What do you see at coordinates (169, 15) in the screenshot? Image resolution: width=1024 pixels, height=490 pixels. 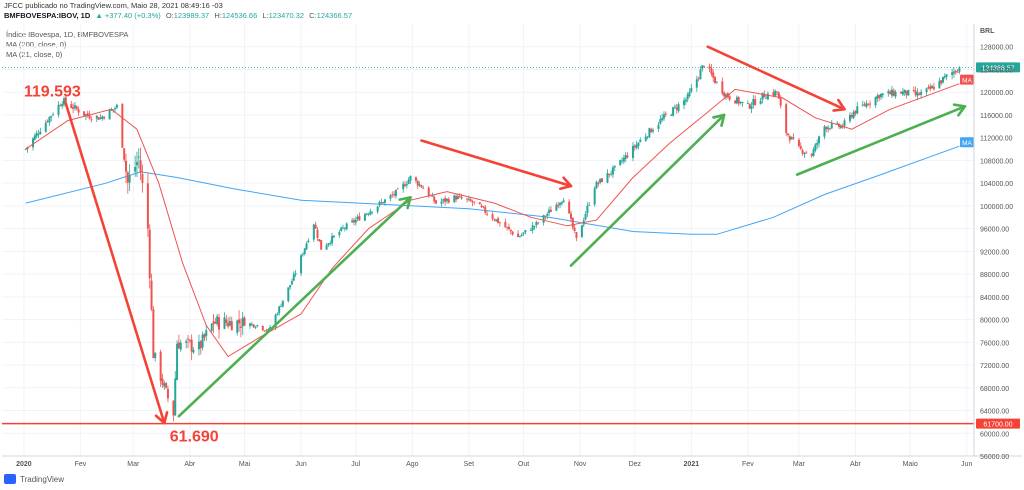 I see `open-label: O:` at bounding box center [169, 15].